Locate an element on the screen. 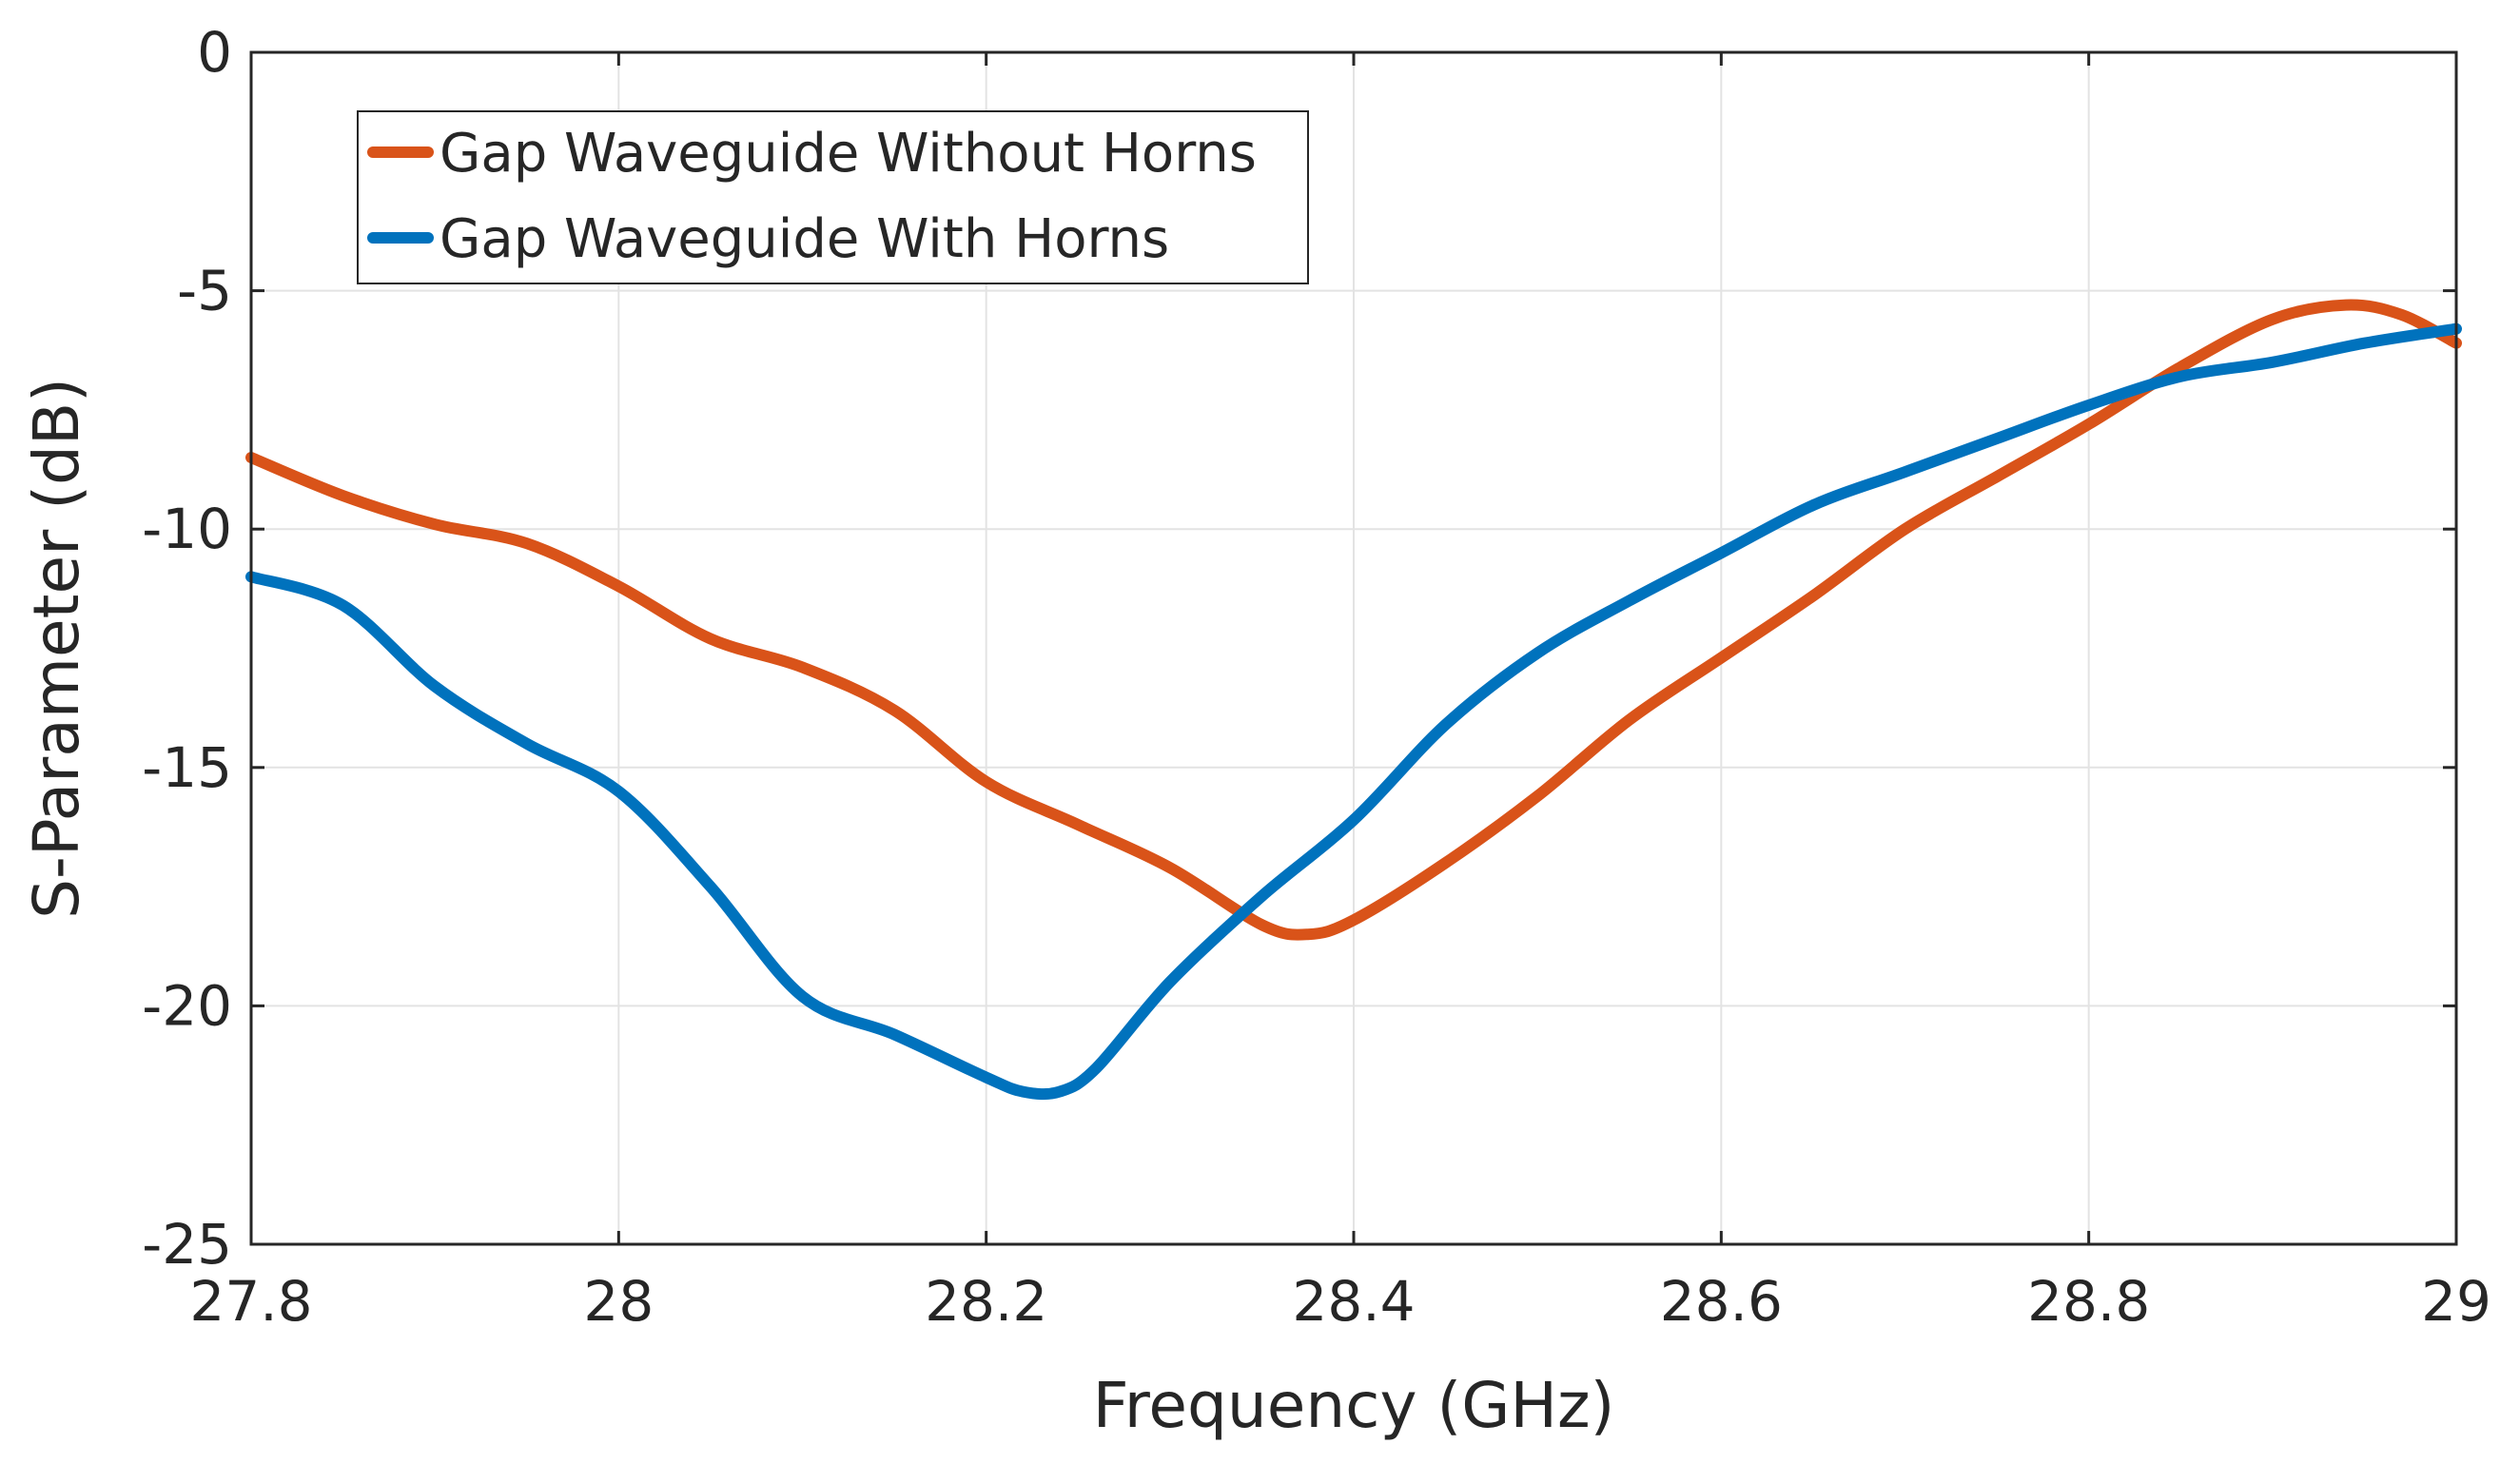 The height and width of the screenshot is (1464, 2520). x-tick-label-4: 28.6 is located at coordinates (1721, 1301).